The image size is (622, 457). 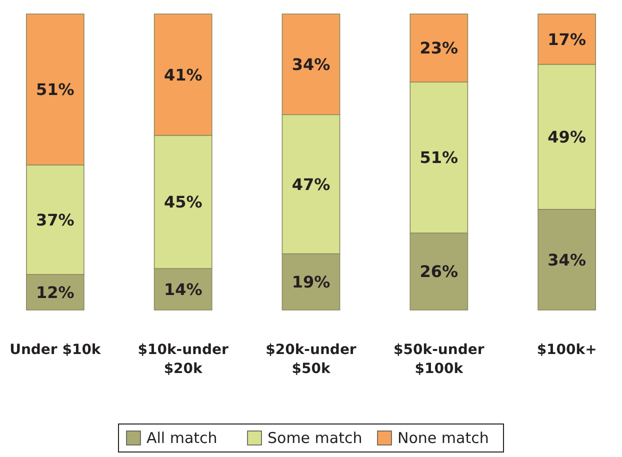 What do you see at coordinates (567, 39) in the screenshot?
I see `data-label: 17%` at bounding box center [567, 39].